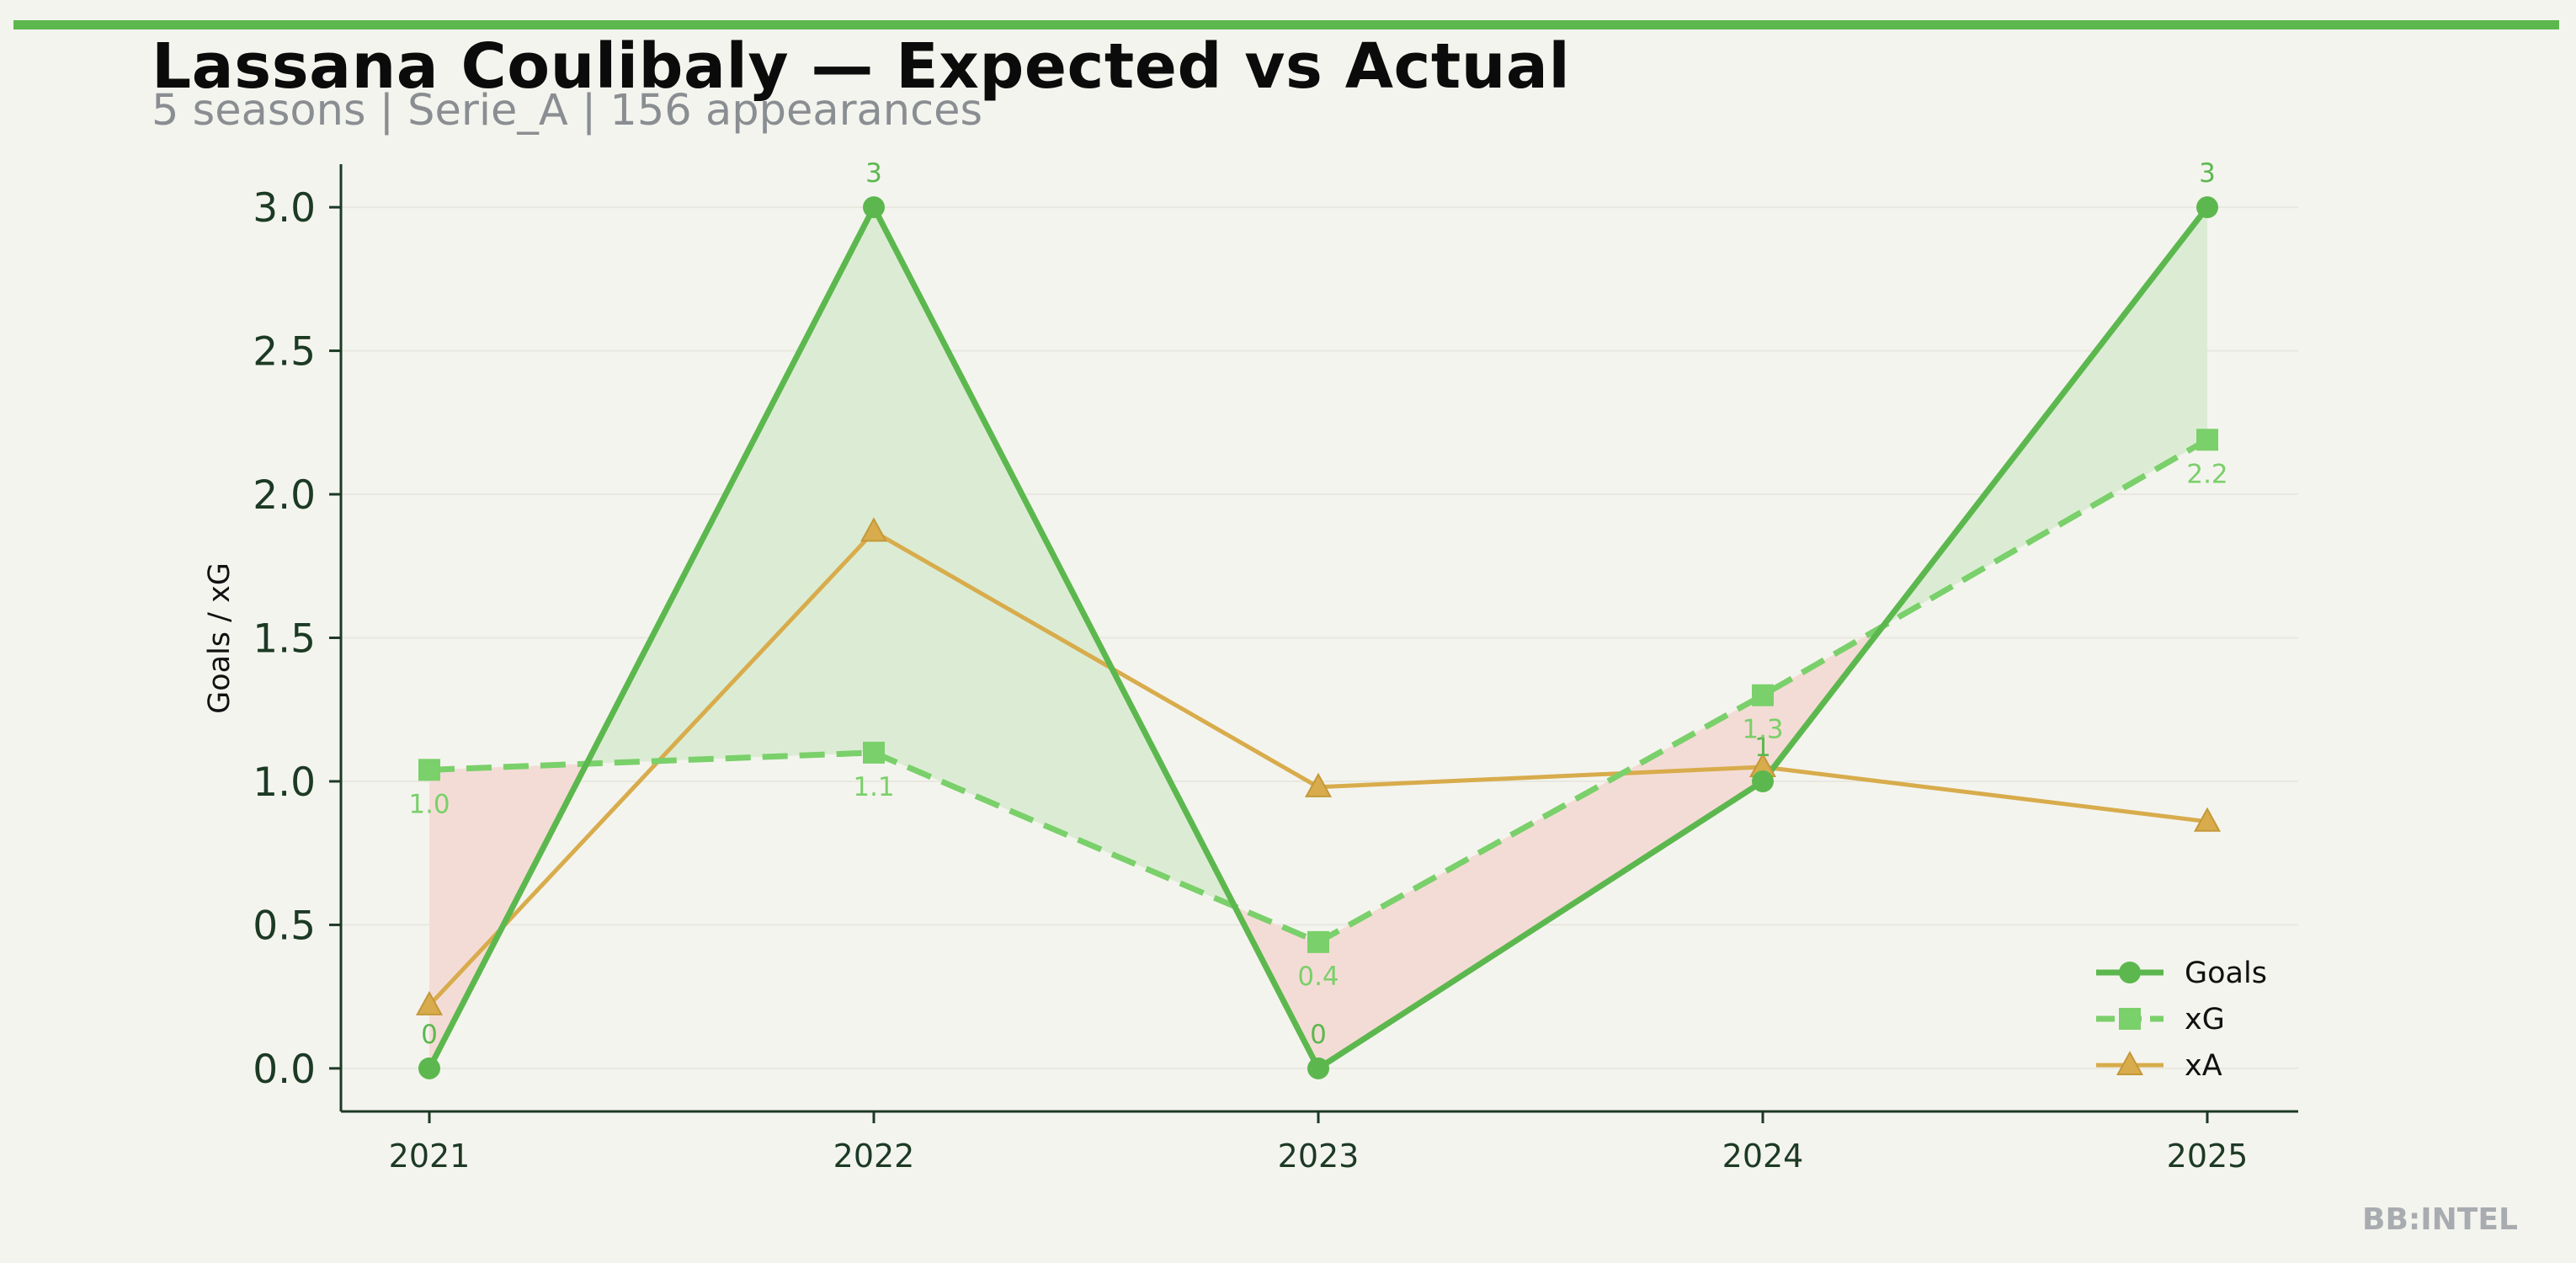 Image resolution: width=2576 pixels, height=1263 pixels. I want to click on data-label-xg: 1.1, so click(874, 787).